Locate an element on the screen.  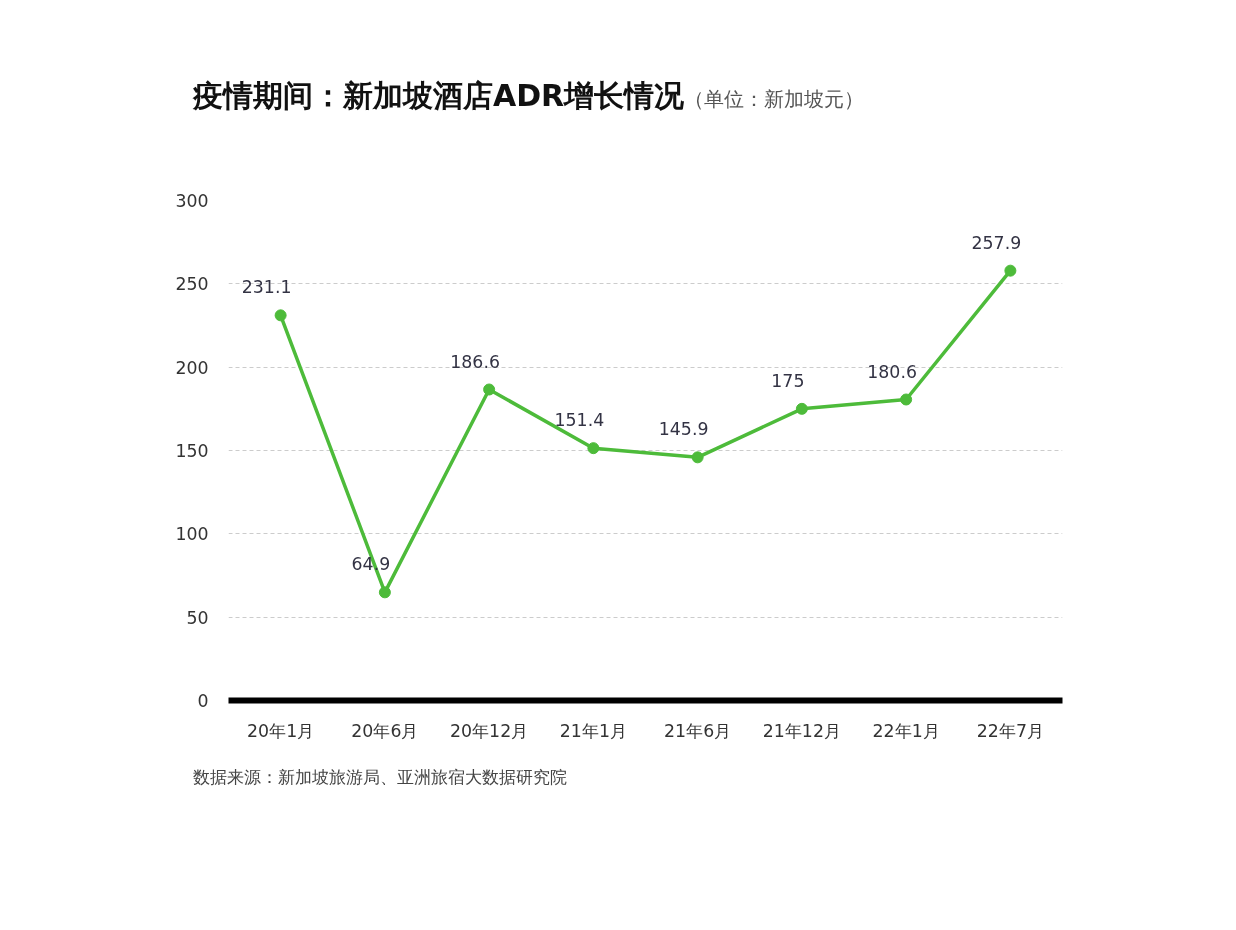
chart-subtitle: （单位：新加坡元） is located at coordinates (774, 99).